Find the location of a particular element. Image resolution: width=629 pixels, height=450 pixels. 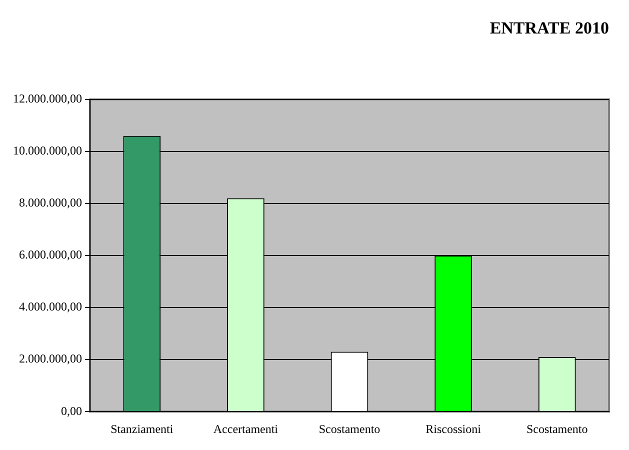

x-tick-label: Accertamenti is located at coordinates (246, 429).